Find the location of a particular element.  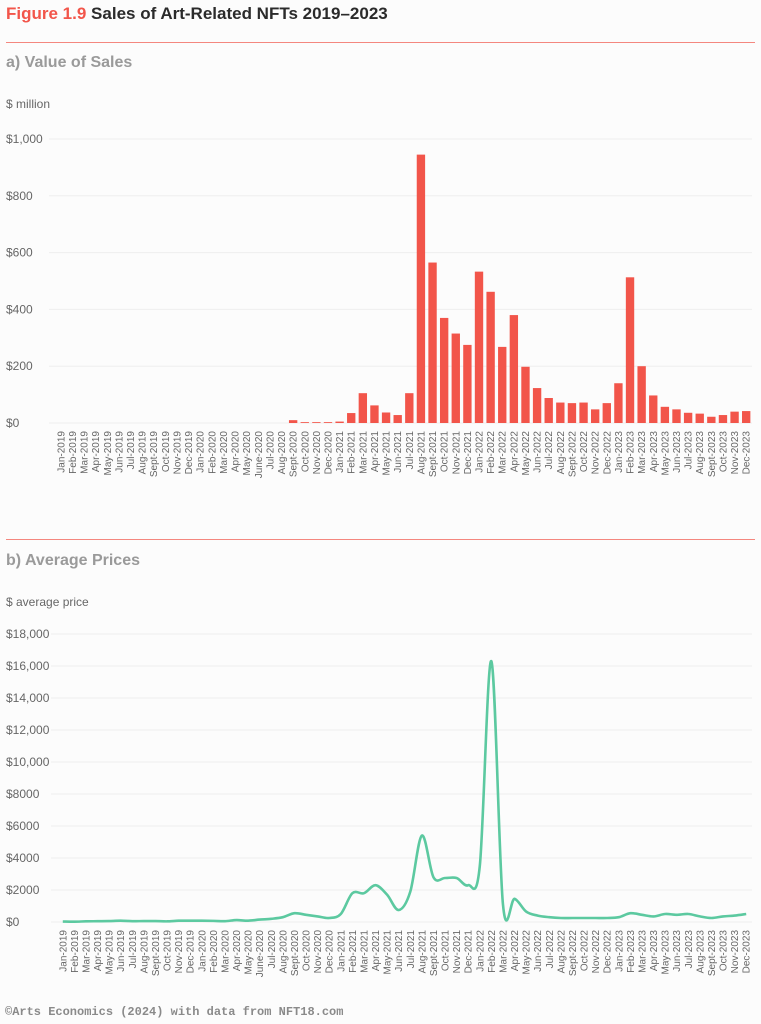

x-tick-label: Oct-2020 is located at coordinates (307, 951).